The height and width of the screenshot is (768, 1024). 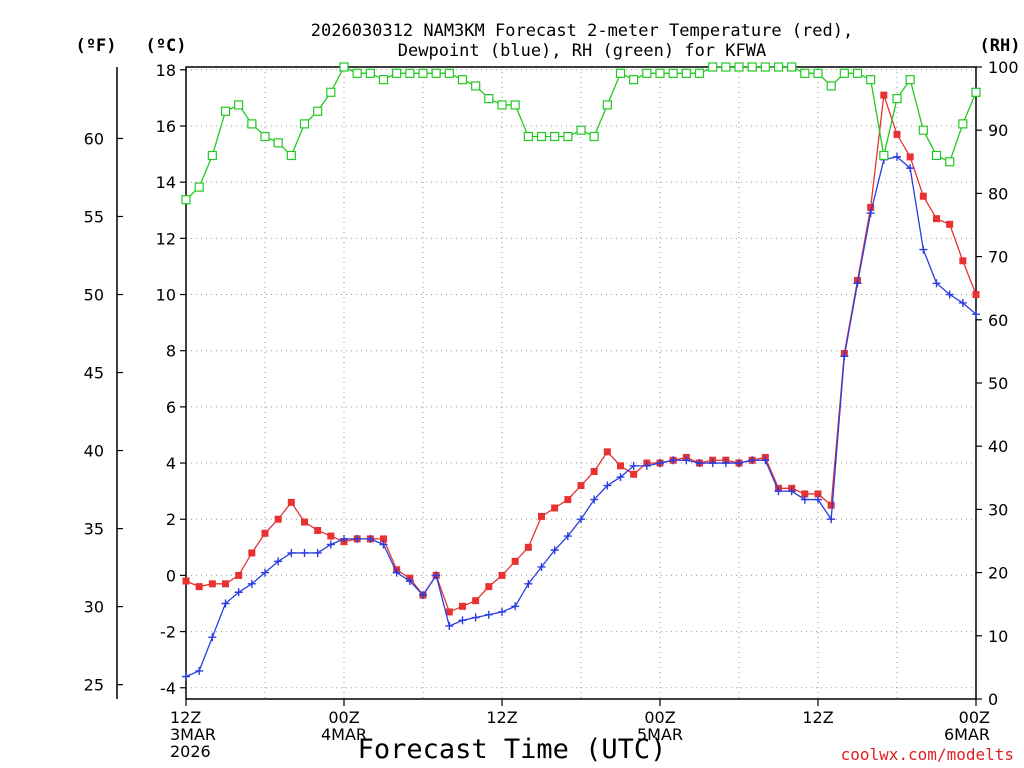 I want to click on fahrenheit-unit-label: (ºF), so click(x=96, y=46).